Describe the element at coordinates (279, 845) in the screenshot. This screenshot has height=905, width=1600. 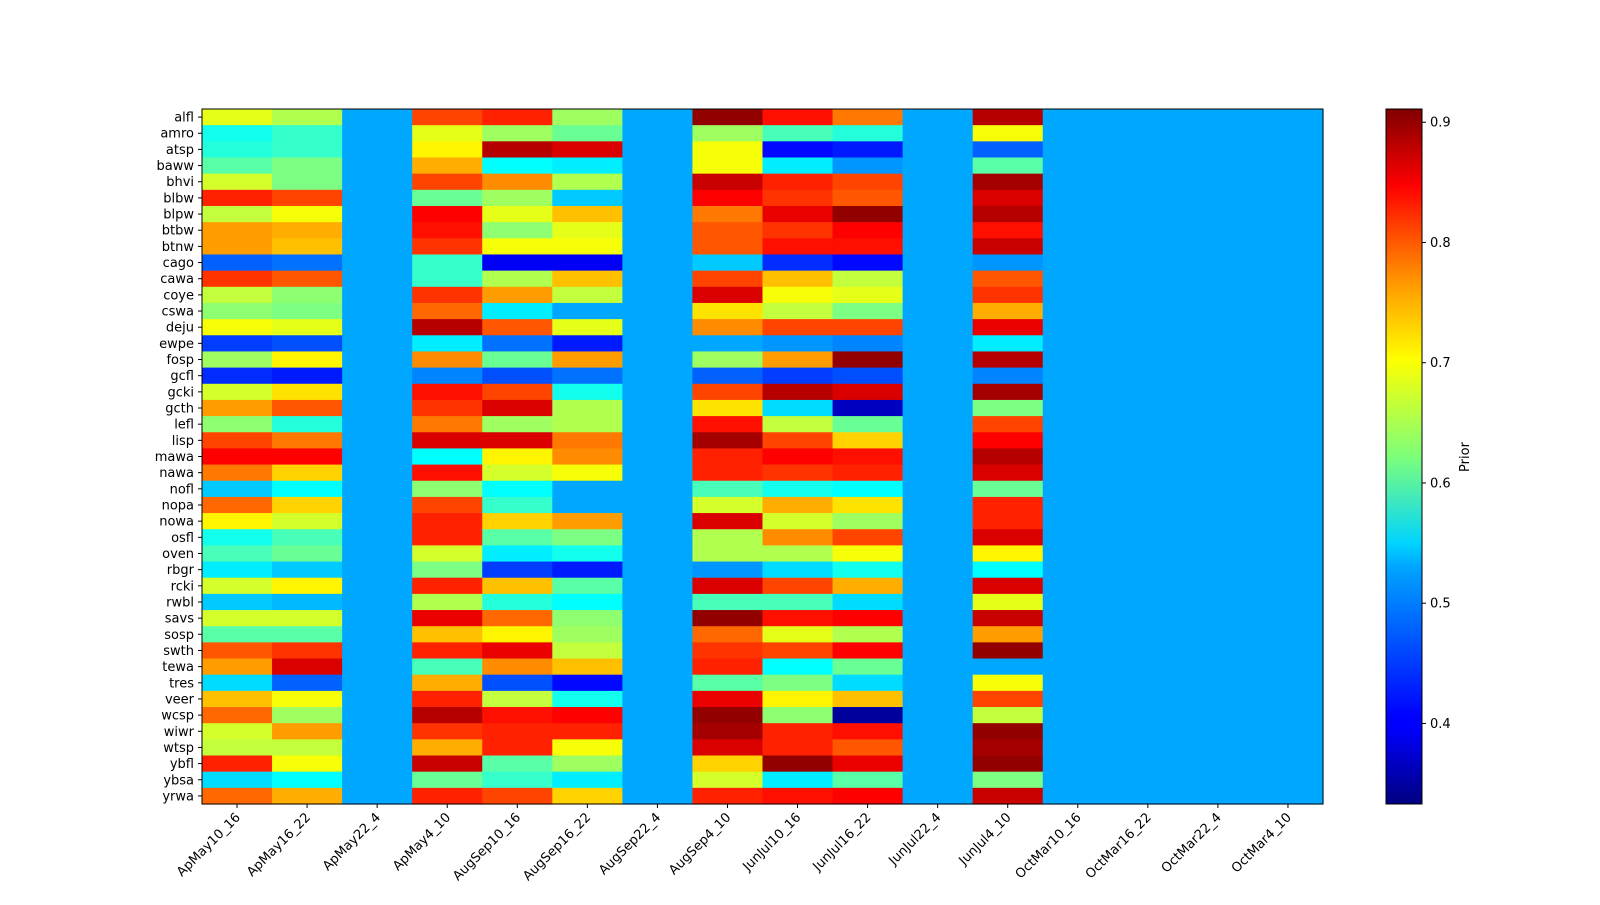
I see `column-label: ApMay16_22` at that location.